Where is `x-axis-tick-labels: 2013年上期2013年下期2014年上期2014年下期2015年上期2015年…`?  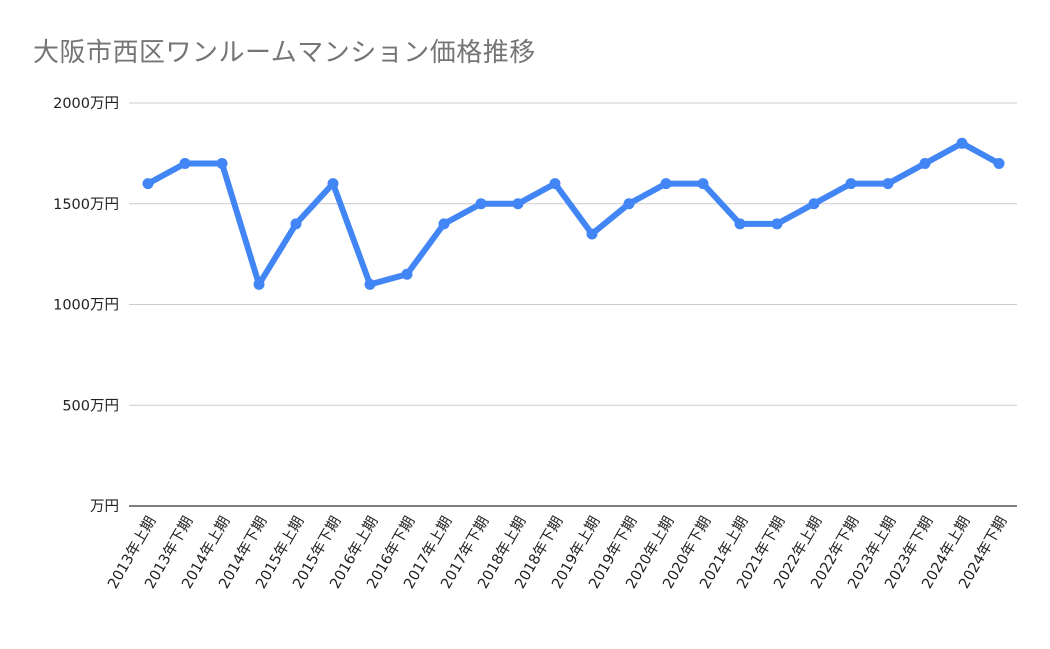
x-axis-tick-labels: 2013年上期2013年下期2014年上期2014年下期2015年上期2015年… is located at coordinates (558, 553).